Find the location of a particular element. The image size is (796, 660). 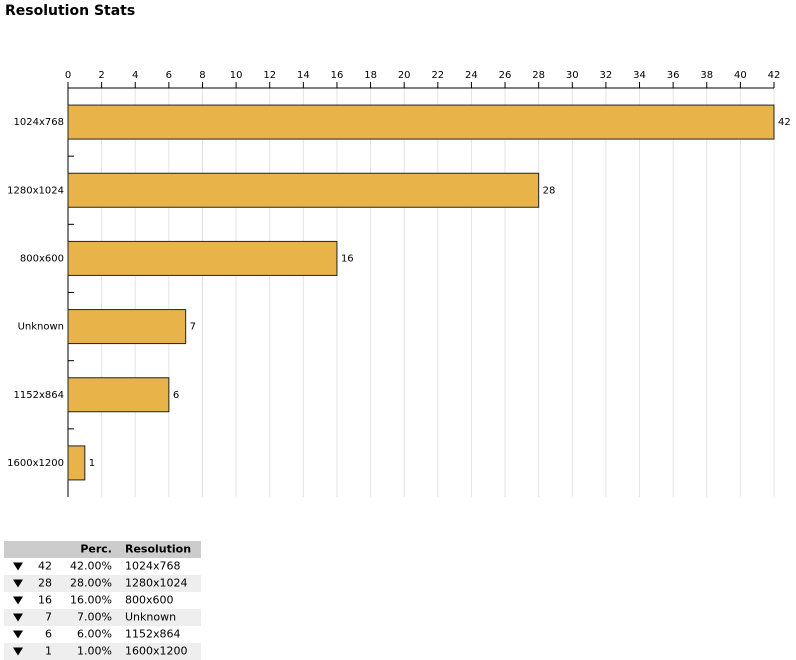

percent-cell: 1.00% is located at coordinates (94, 651).